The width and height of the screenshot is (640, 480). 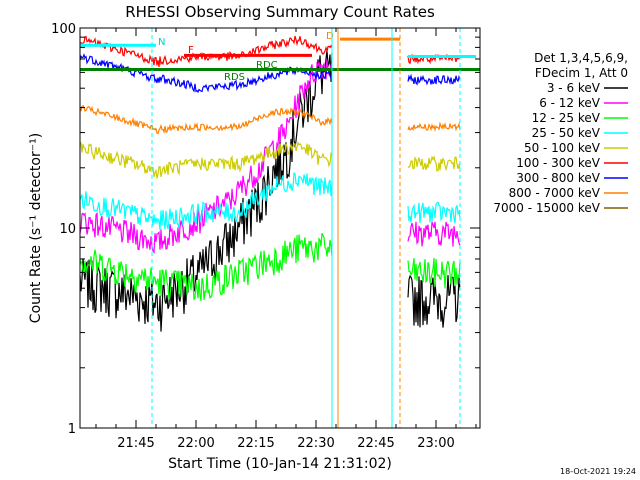 I want to click on x-tick-label-5: 23:00, so click(x=435, y=443).